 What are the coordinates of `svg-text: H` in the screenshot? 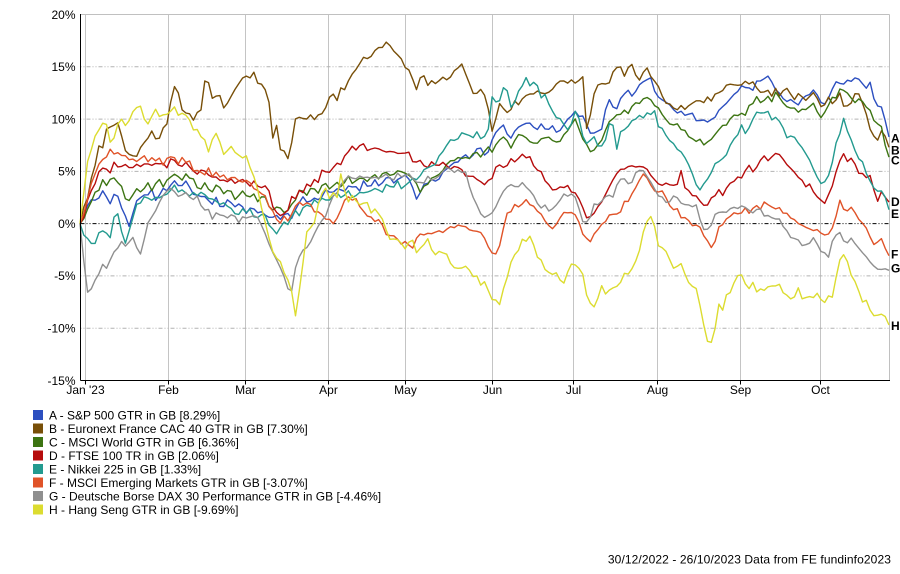 It's located at (895, 326).